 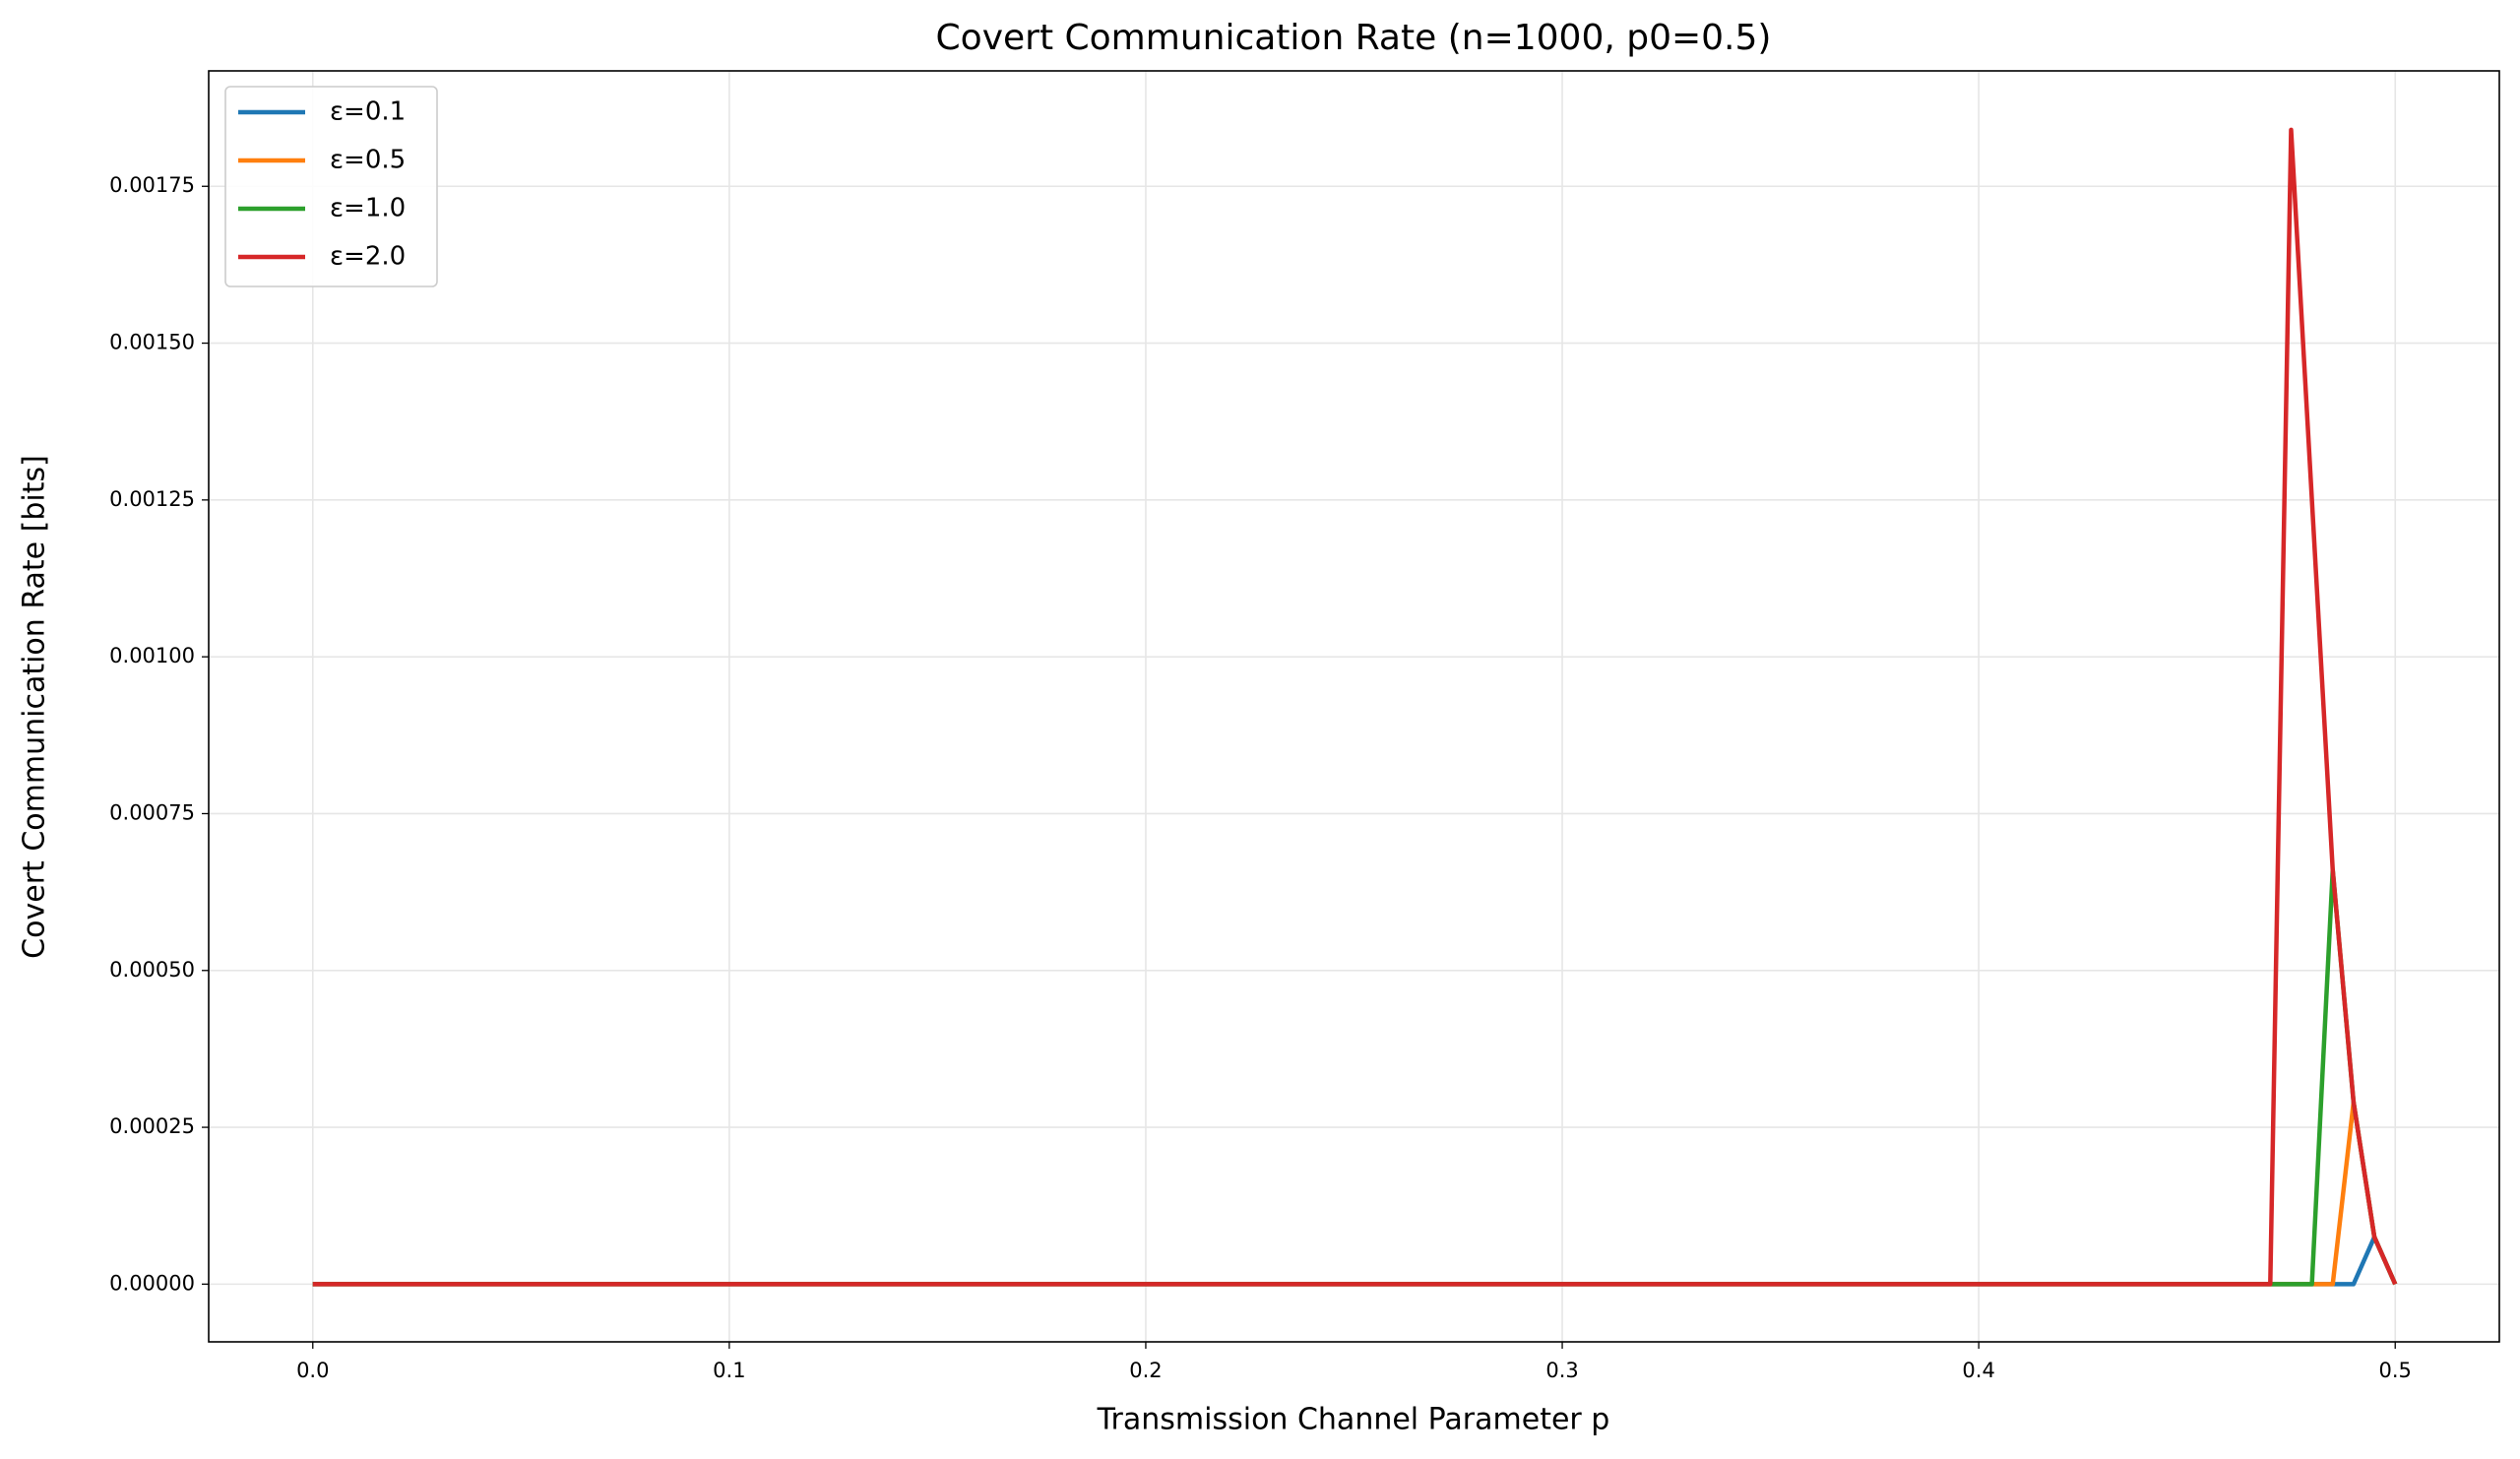 What do you see at coordinates (368, 160) in the screenshot?
I see `legend-label: ε=0.5` at bounding box center [368, 160].